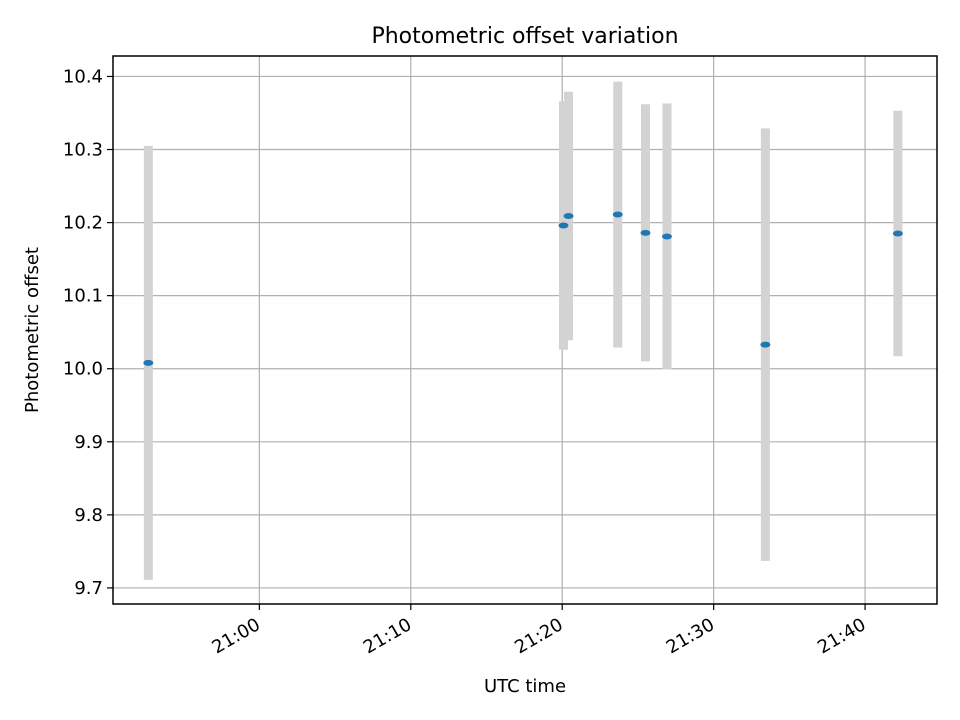 This screenshot has width=960, height=720. I want to click on y-axis-label: Photometric offset, so click(32, 330).